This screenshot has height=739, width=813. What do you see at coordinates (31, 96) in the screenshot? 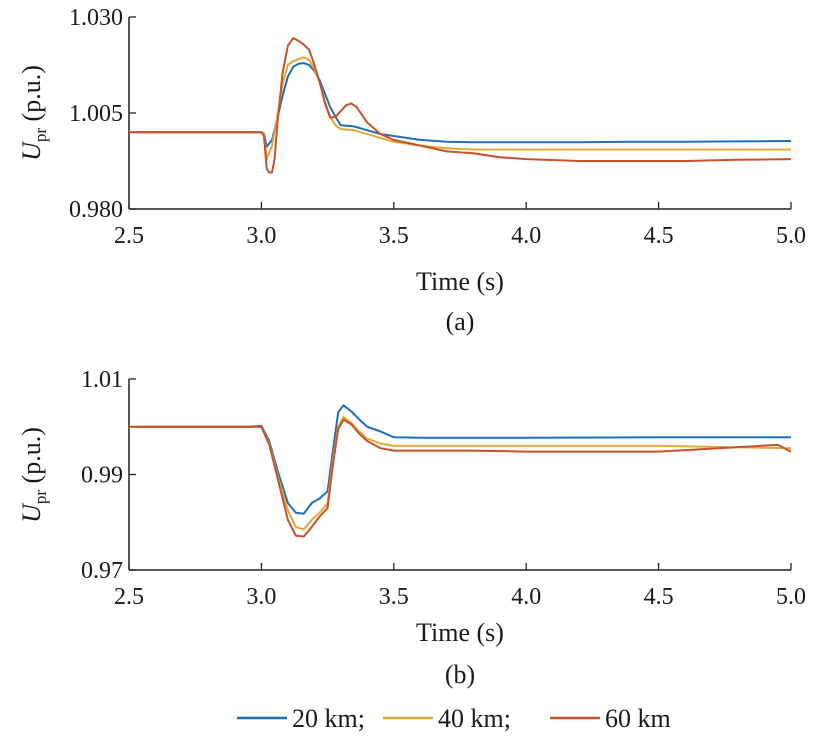
I see `y-axis-title-unit-a: (p.u.)` at bounding box center [31, 96].